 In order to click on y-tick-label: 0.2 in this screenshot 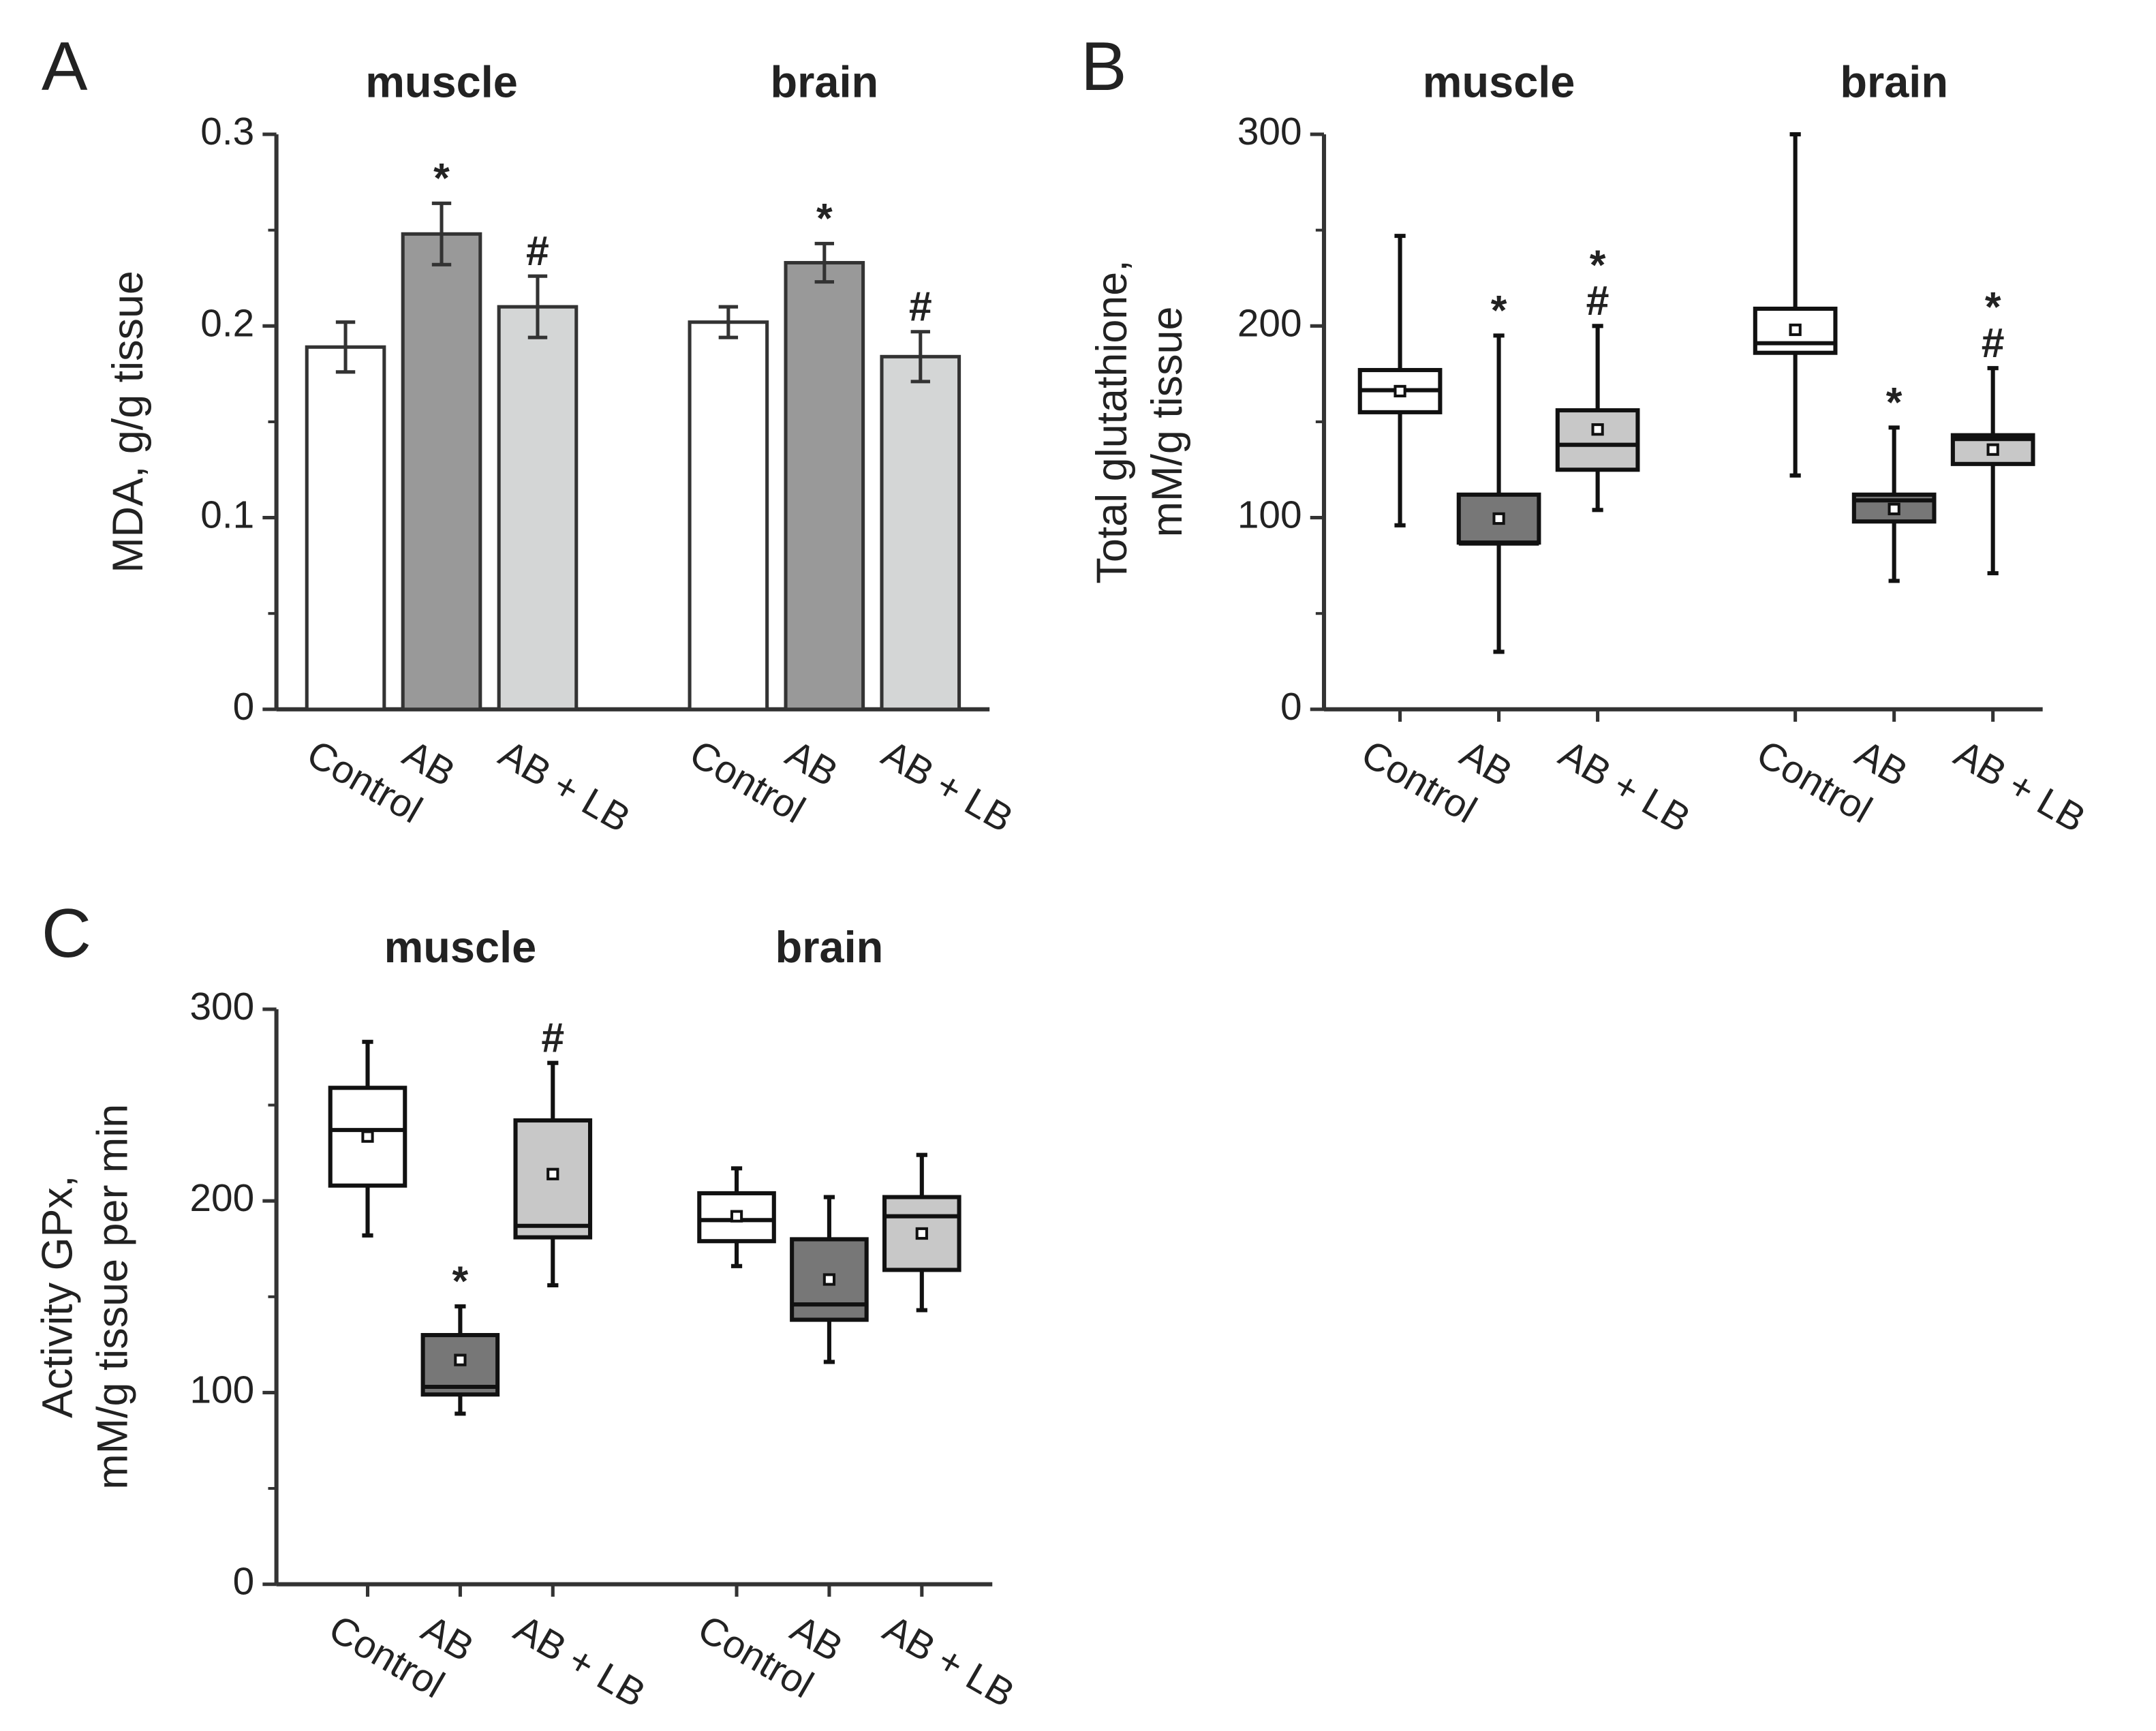, I will do `click(227, 323)`.